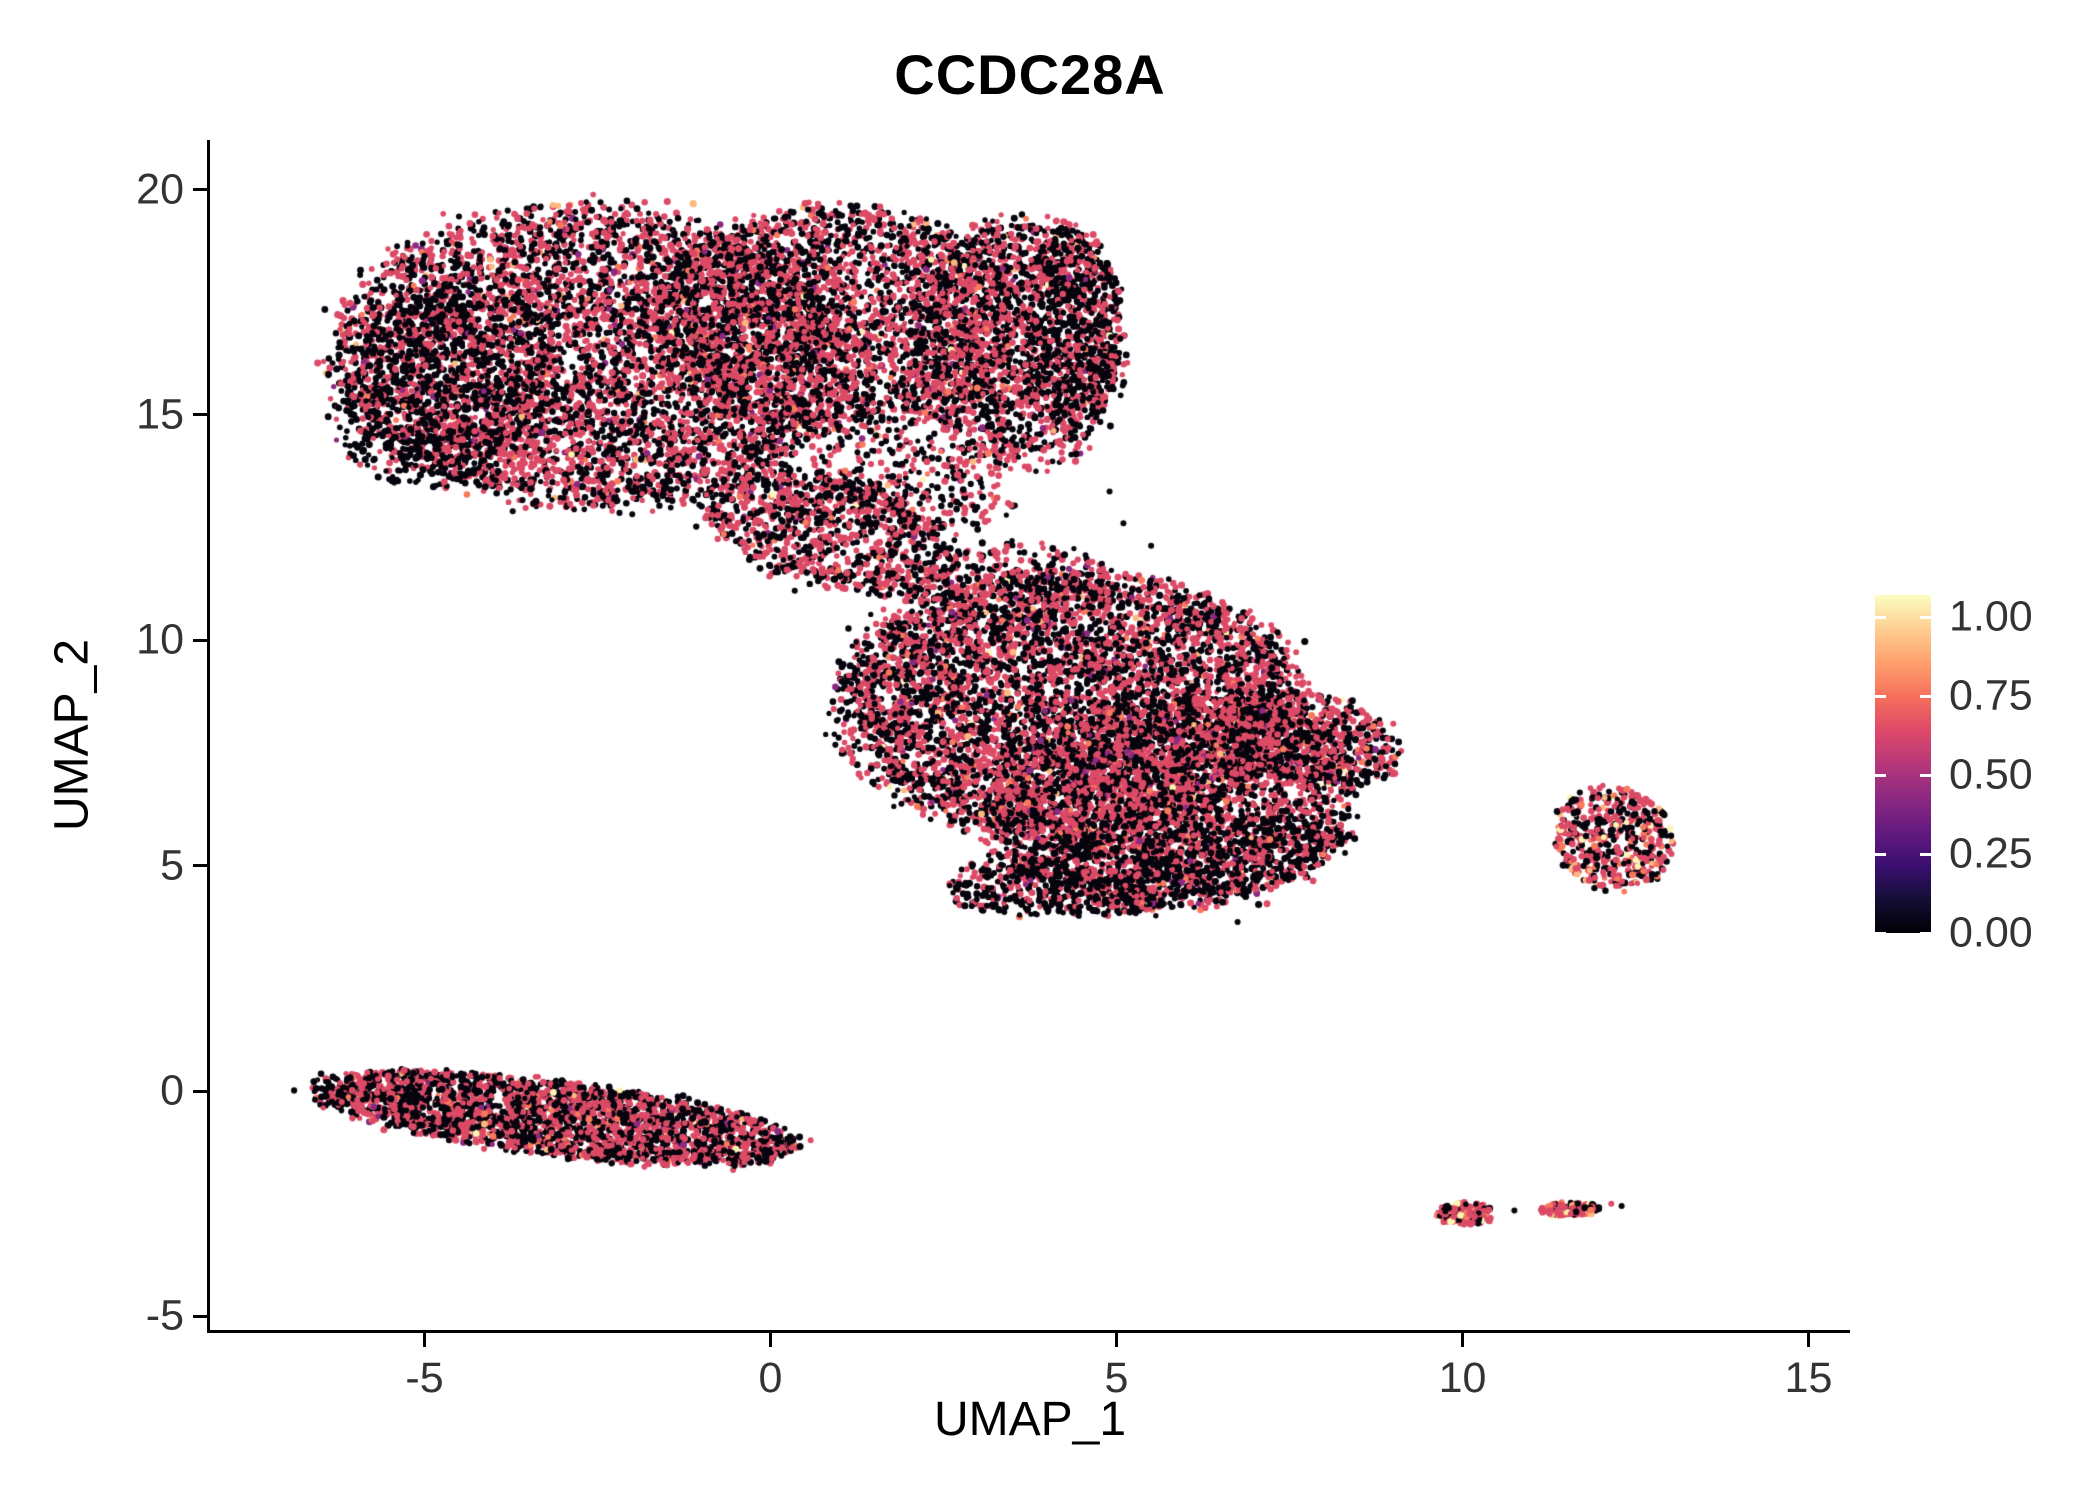  Describe the element at coordinates (1991, 932) in the screenshot. I see `colorbar-tick-label: 0.00` at that location.